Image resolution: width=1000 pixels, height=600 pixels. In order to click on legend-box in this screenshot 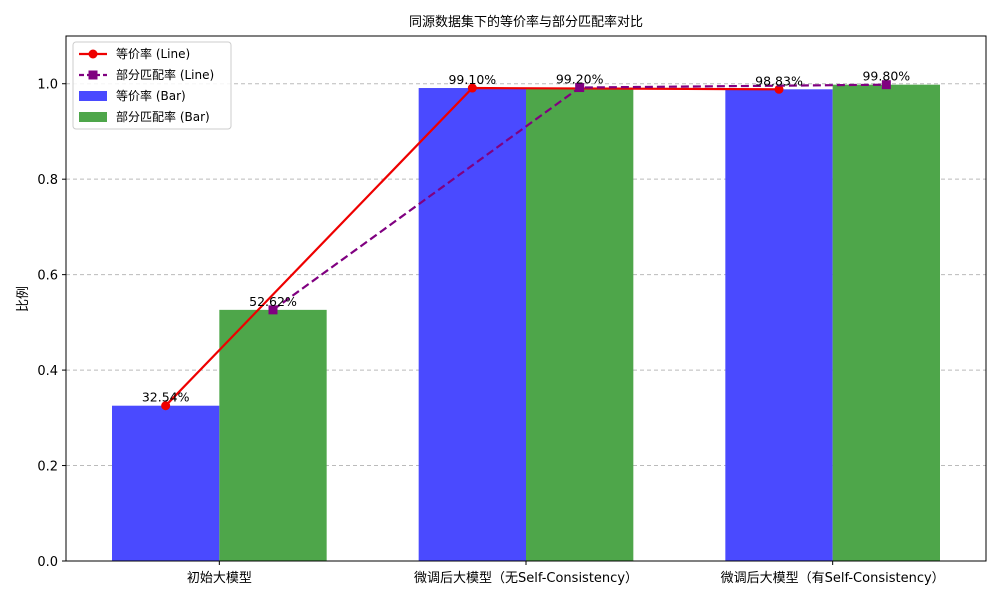, I will do `click(152, 85)`.